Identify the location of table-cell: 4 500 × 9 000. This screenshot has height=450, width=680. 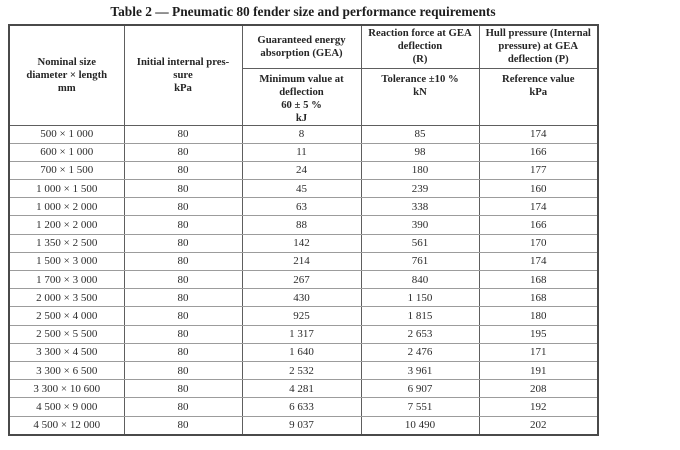
(66, 407).